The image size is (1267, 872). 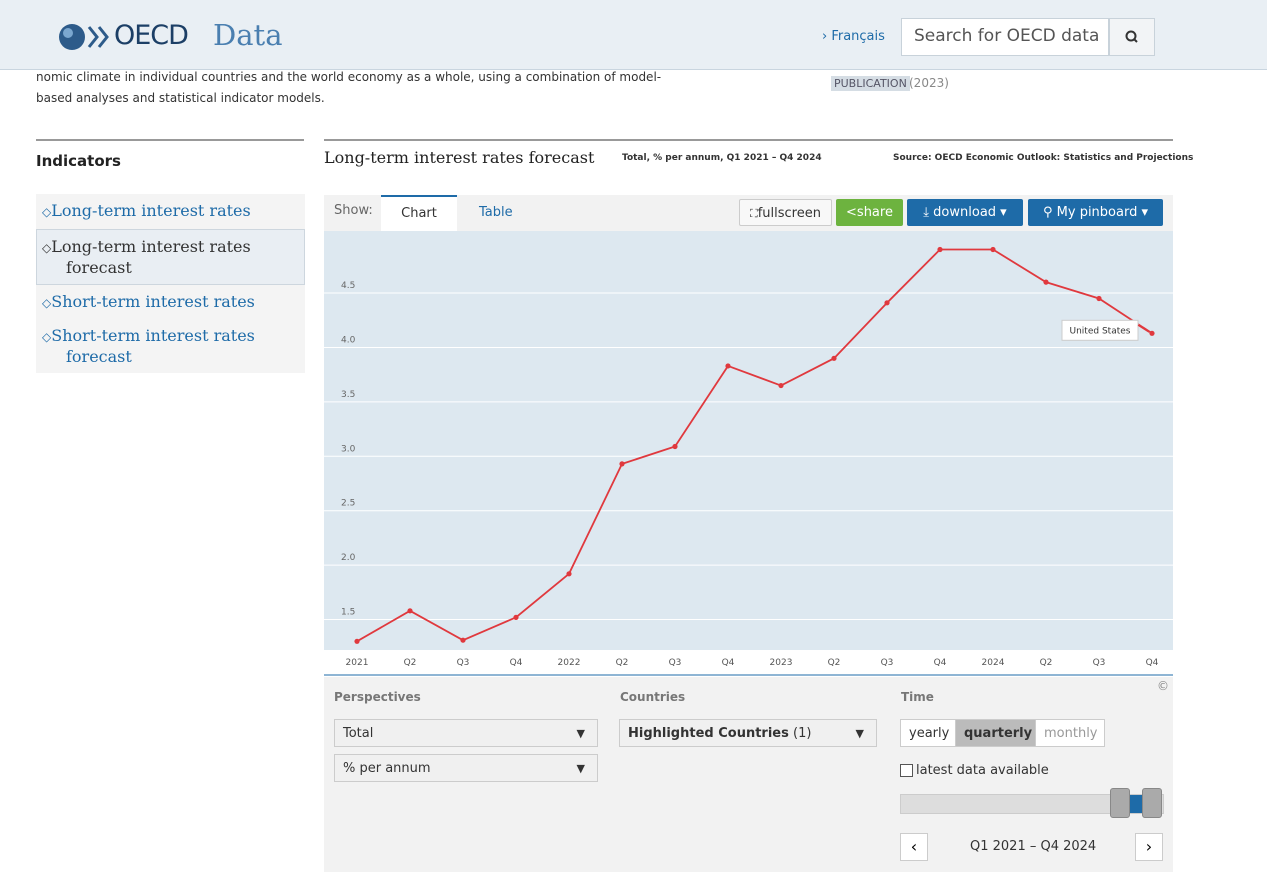 I want to click on prev-button: ‹, so click(x=914, y=847).